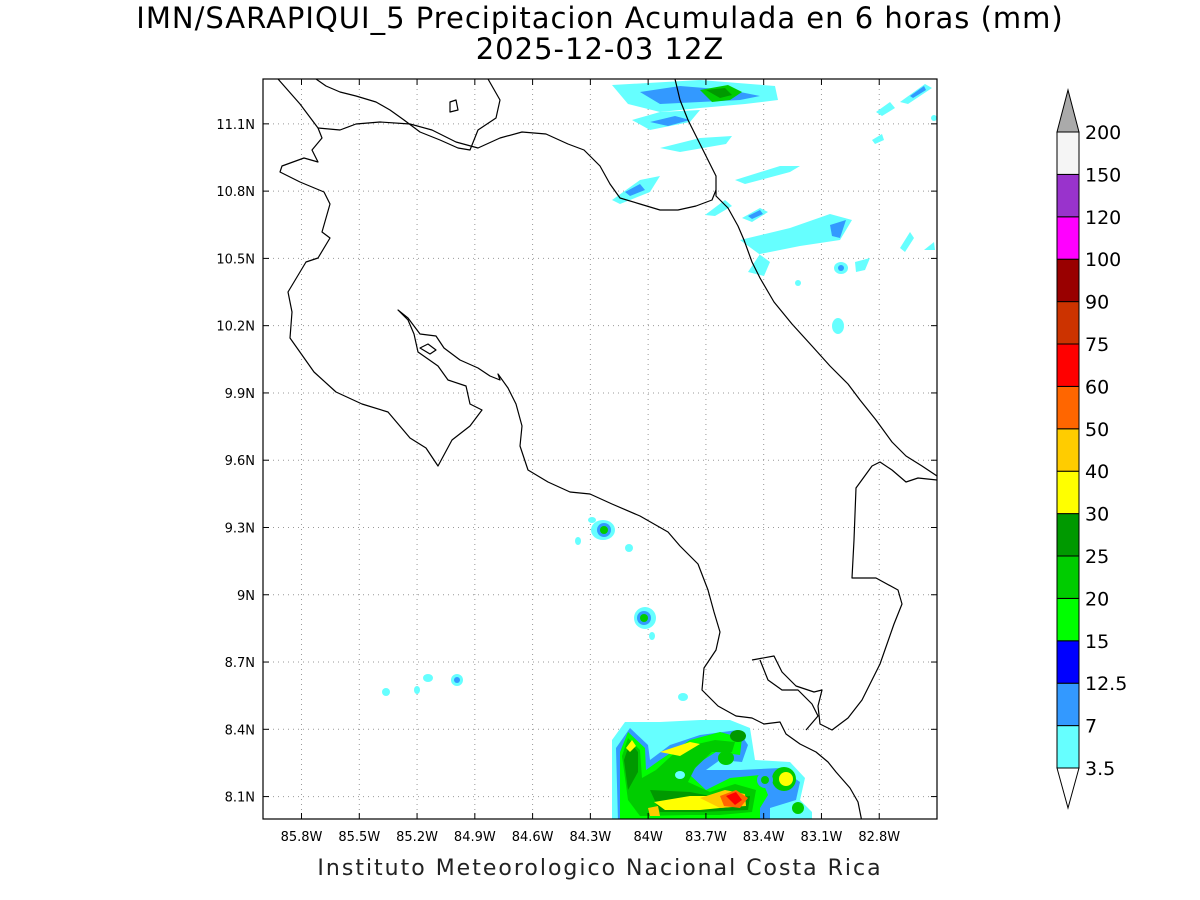  I want to click on lat-tick-label: 8.1N, so click(240, 798).